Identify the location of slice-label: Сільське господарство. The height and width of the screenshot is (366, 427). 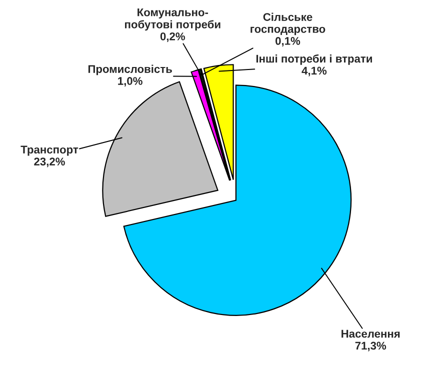
(288, 24).